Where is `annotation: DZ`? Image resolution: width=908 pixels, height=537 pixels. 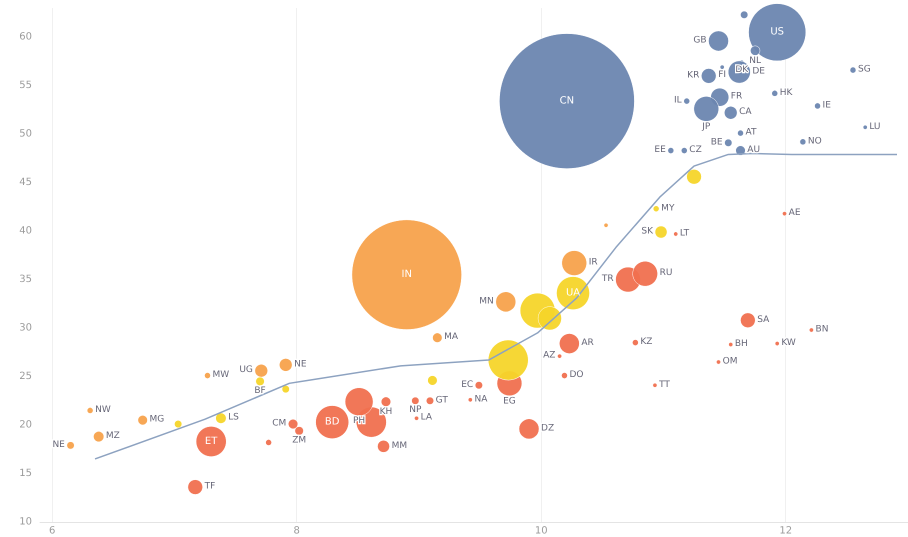 annotation: DZ is located at coordinates (547, 428).